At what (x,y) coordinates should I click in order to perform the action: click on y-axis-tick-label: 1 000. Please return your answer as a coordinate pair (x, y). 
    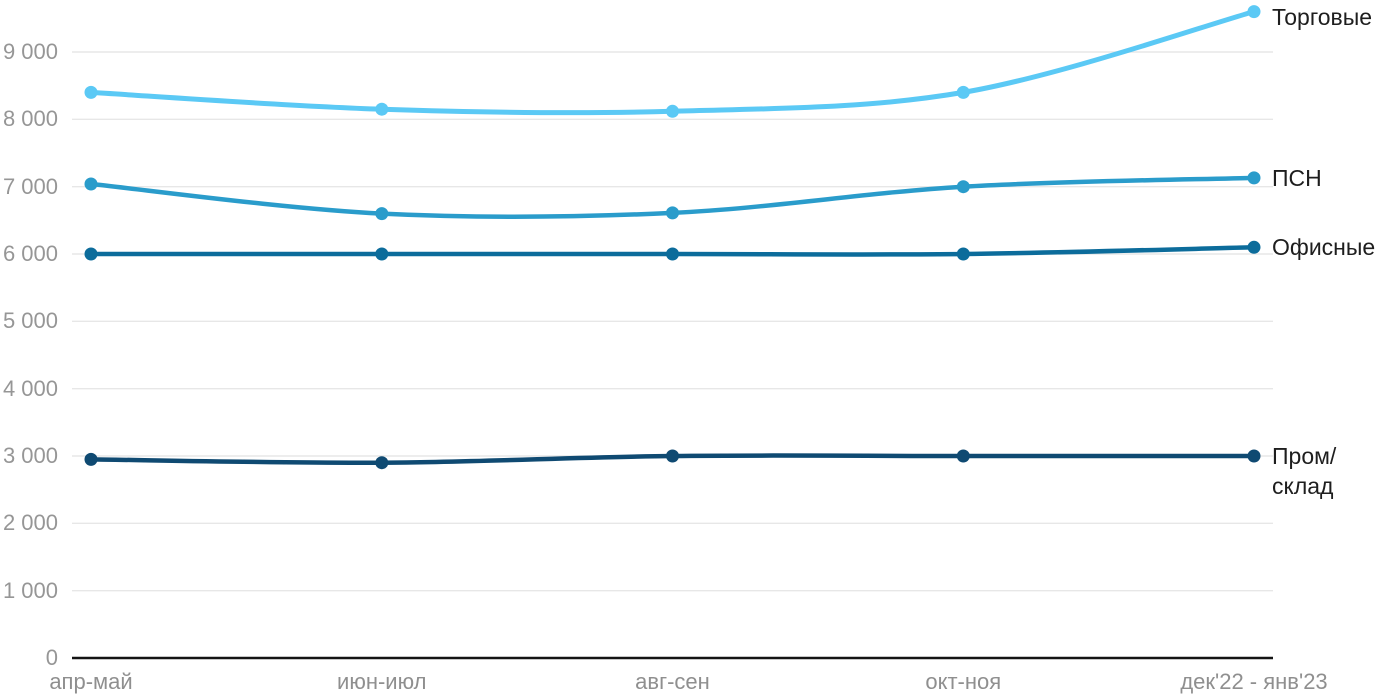
    Looking at the image, I should click on (30, 590).